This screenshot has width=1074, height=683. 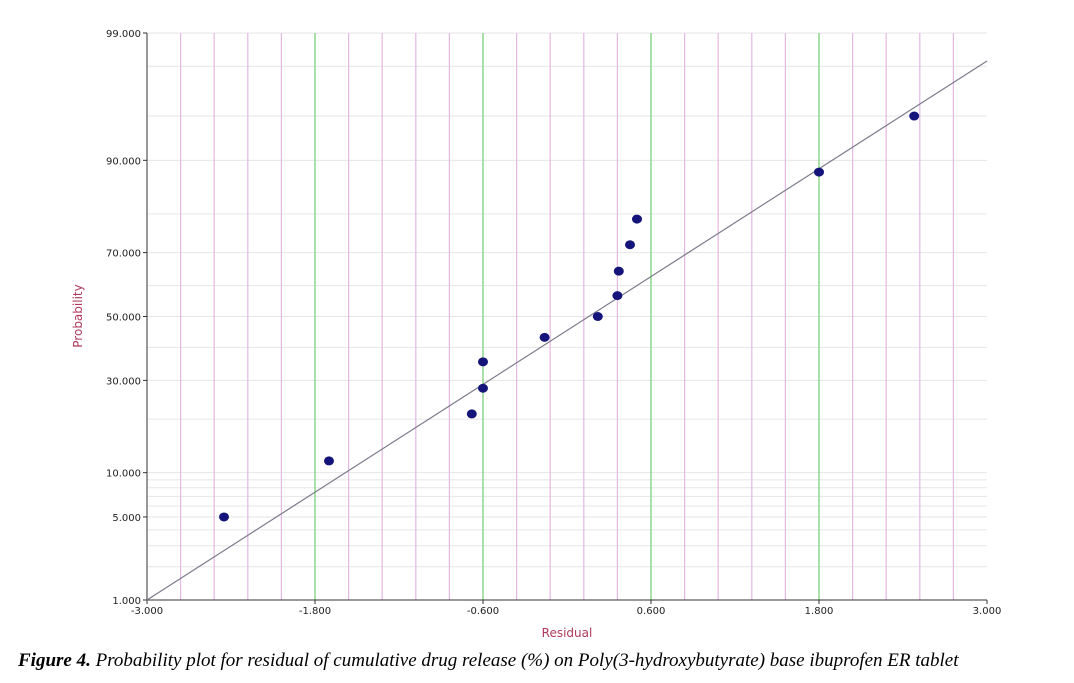 What do you see at coordinates (819, 611) in the screenshot?
I see `x-tick-label: 1.800` at bounding box center [819, 611].